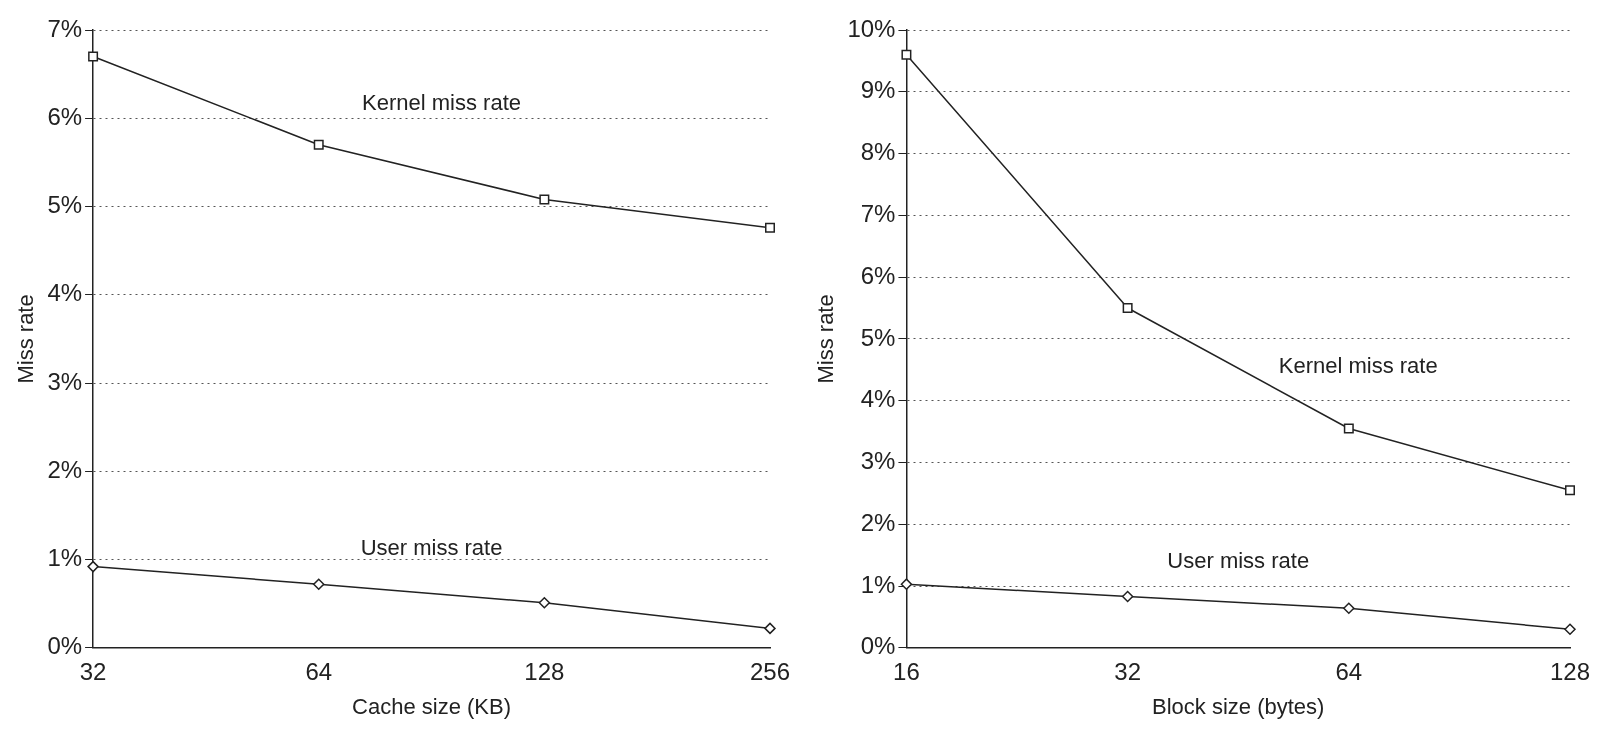  I want to click on x-axis-title: Cache size (KB), so click(432, 706).